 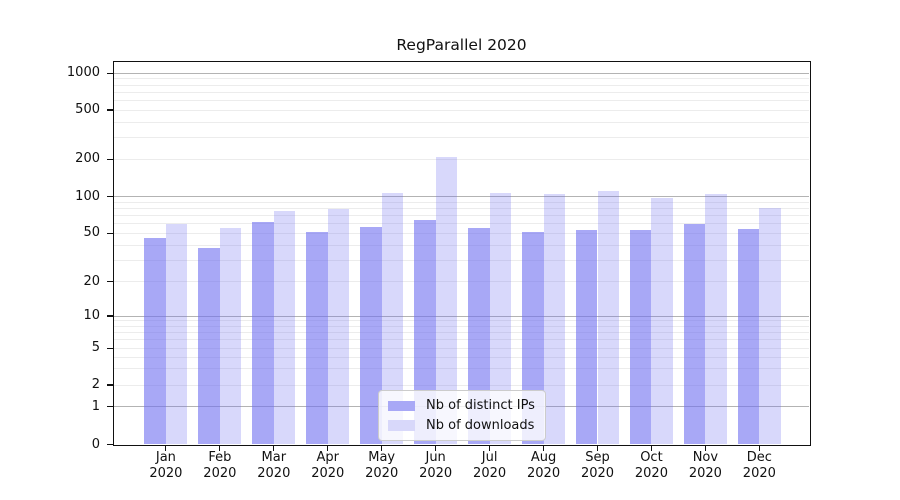 What do you see at coordinates (95, 384) in the screenshot?
I see `y-tick-label: 2` at bounding box center [95, 384].